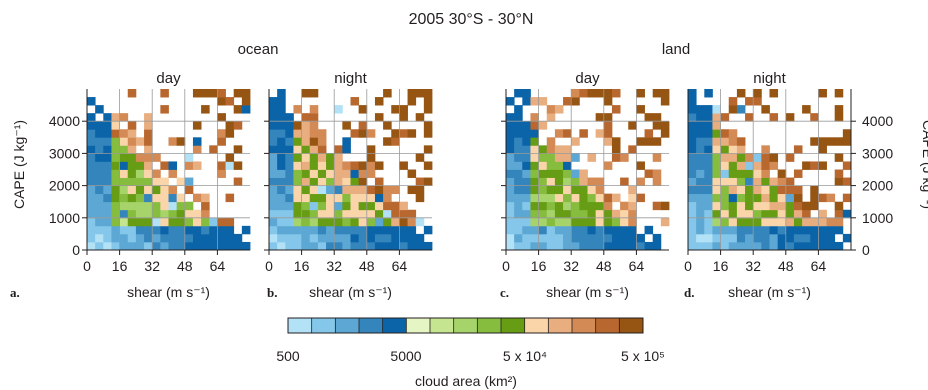  Describe the element at coordinates (924, 164) in the screenshot. I see `y-axis-label: CAPE (J kg⁻¹)` at that location.